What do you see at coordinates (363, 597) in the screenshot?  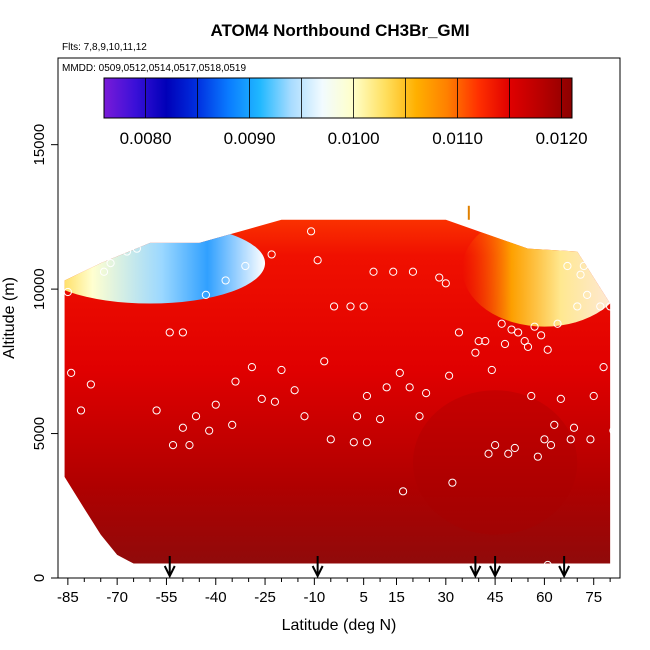 I see `x-tick-label: 5` at bounding box center [363, 597].